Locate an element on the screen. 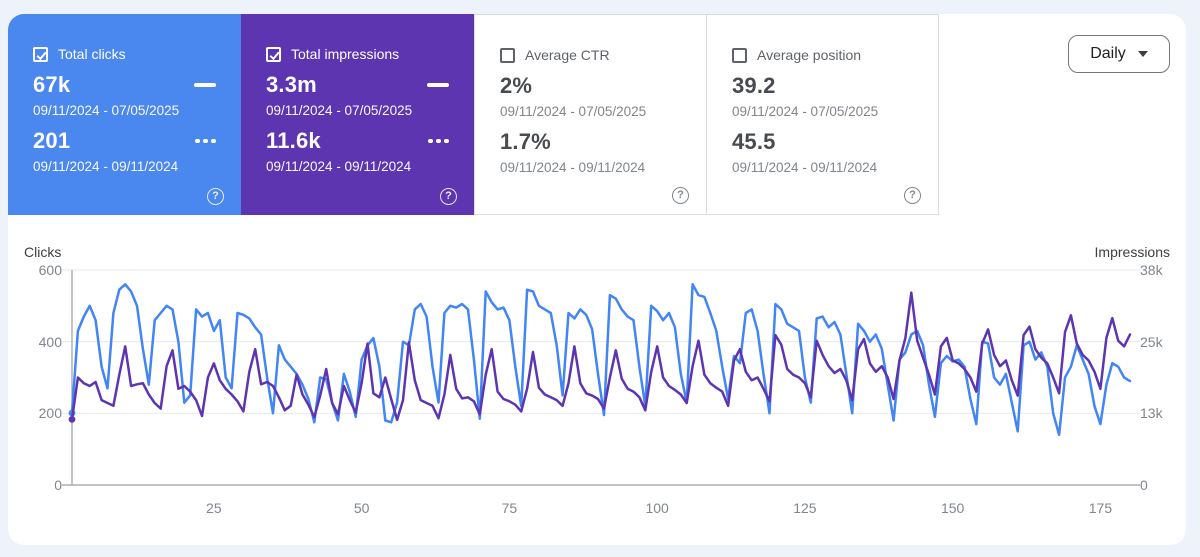 Image resolution: width=1200 pixels, height=557 pixels. total-impressions-checkbox is located at coordinates (273, 54).